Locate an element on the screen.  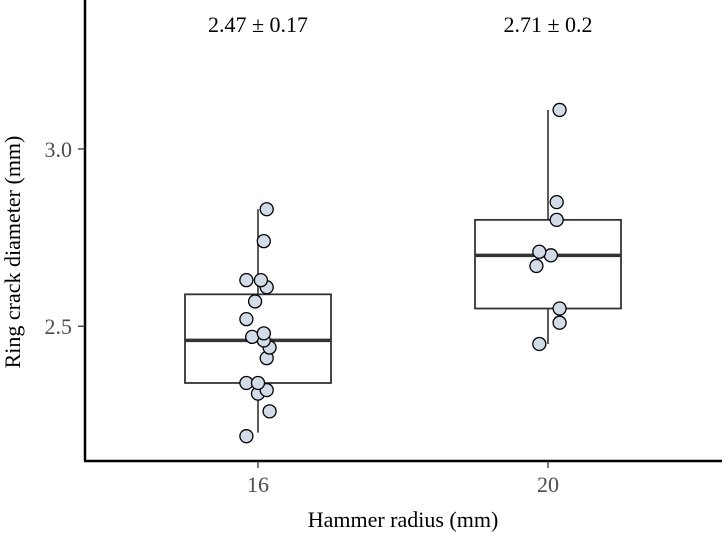
x-tick-label: 16 is located at coordinates (258, 484).